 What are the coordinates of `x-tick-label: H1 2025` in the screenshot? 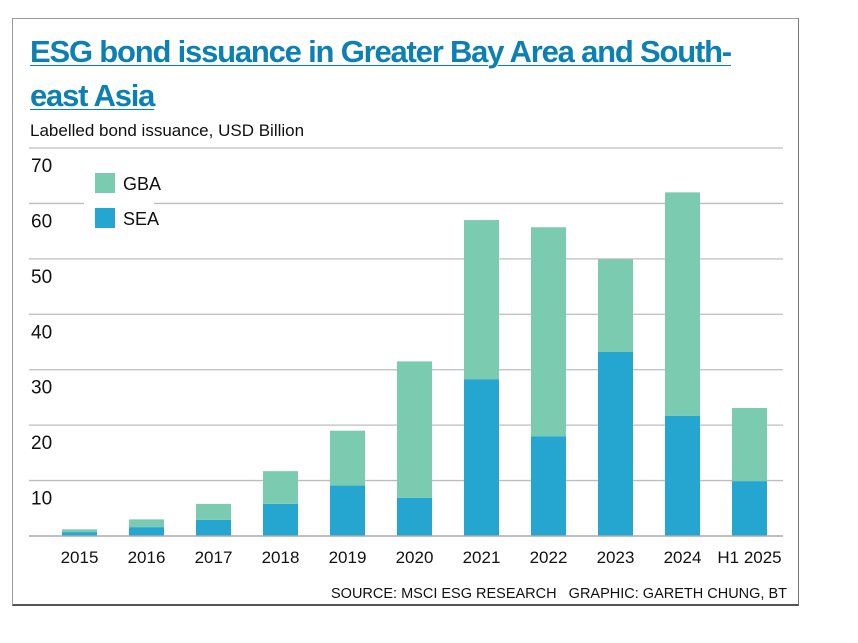 It's located at (749, 557).